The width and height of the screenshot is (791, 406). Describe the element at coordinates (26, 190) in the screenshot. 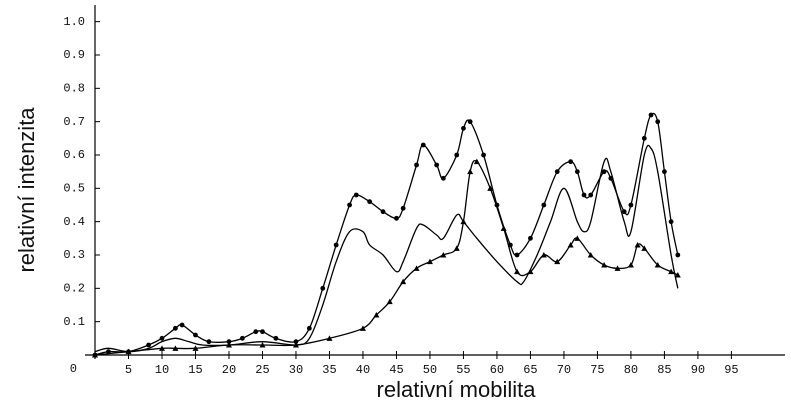

I see `y-axis-label: relativní intenzita` at that location.